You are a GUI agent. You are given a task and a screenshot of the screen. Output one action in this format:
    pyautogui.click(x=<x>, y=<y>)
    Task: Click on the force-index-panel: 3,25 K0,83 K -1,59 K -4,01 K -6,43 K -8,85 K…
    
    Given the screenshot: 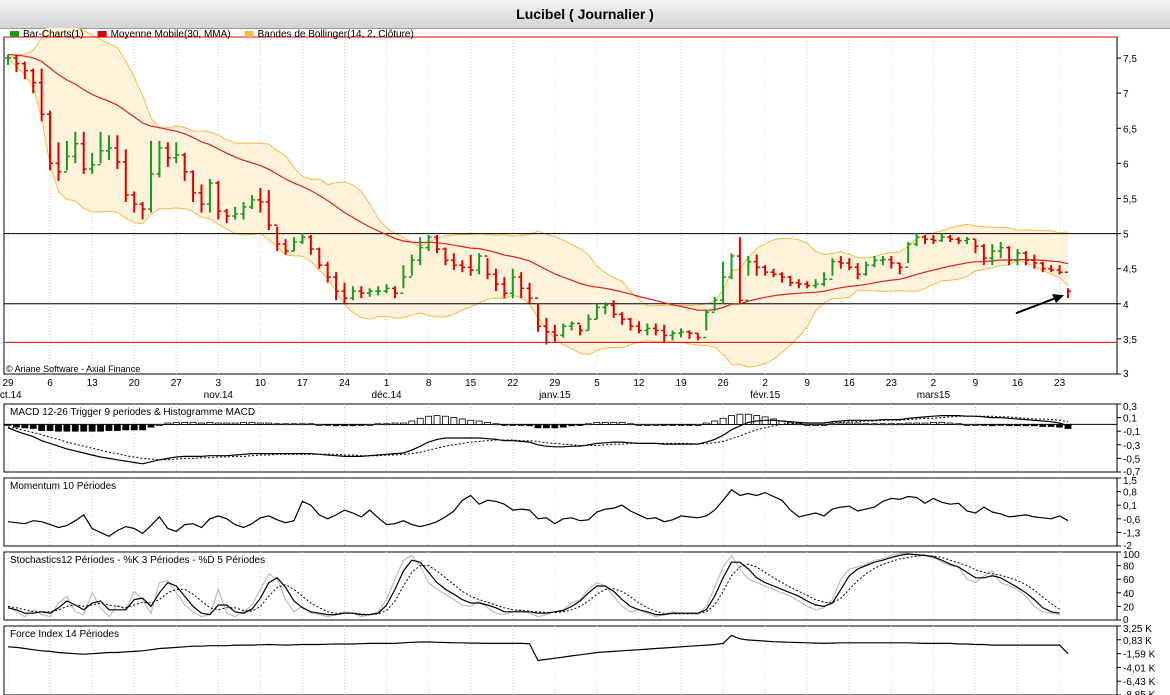 What is the action you would take?
    pyautogui.click(x=579, y=659)
    